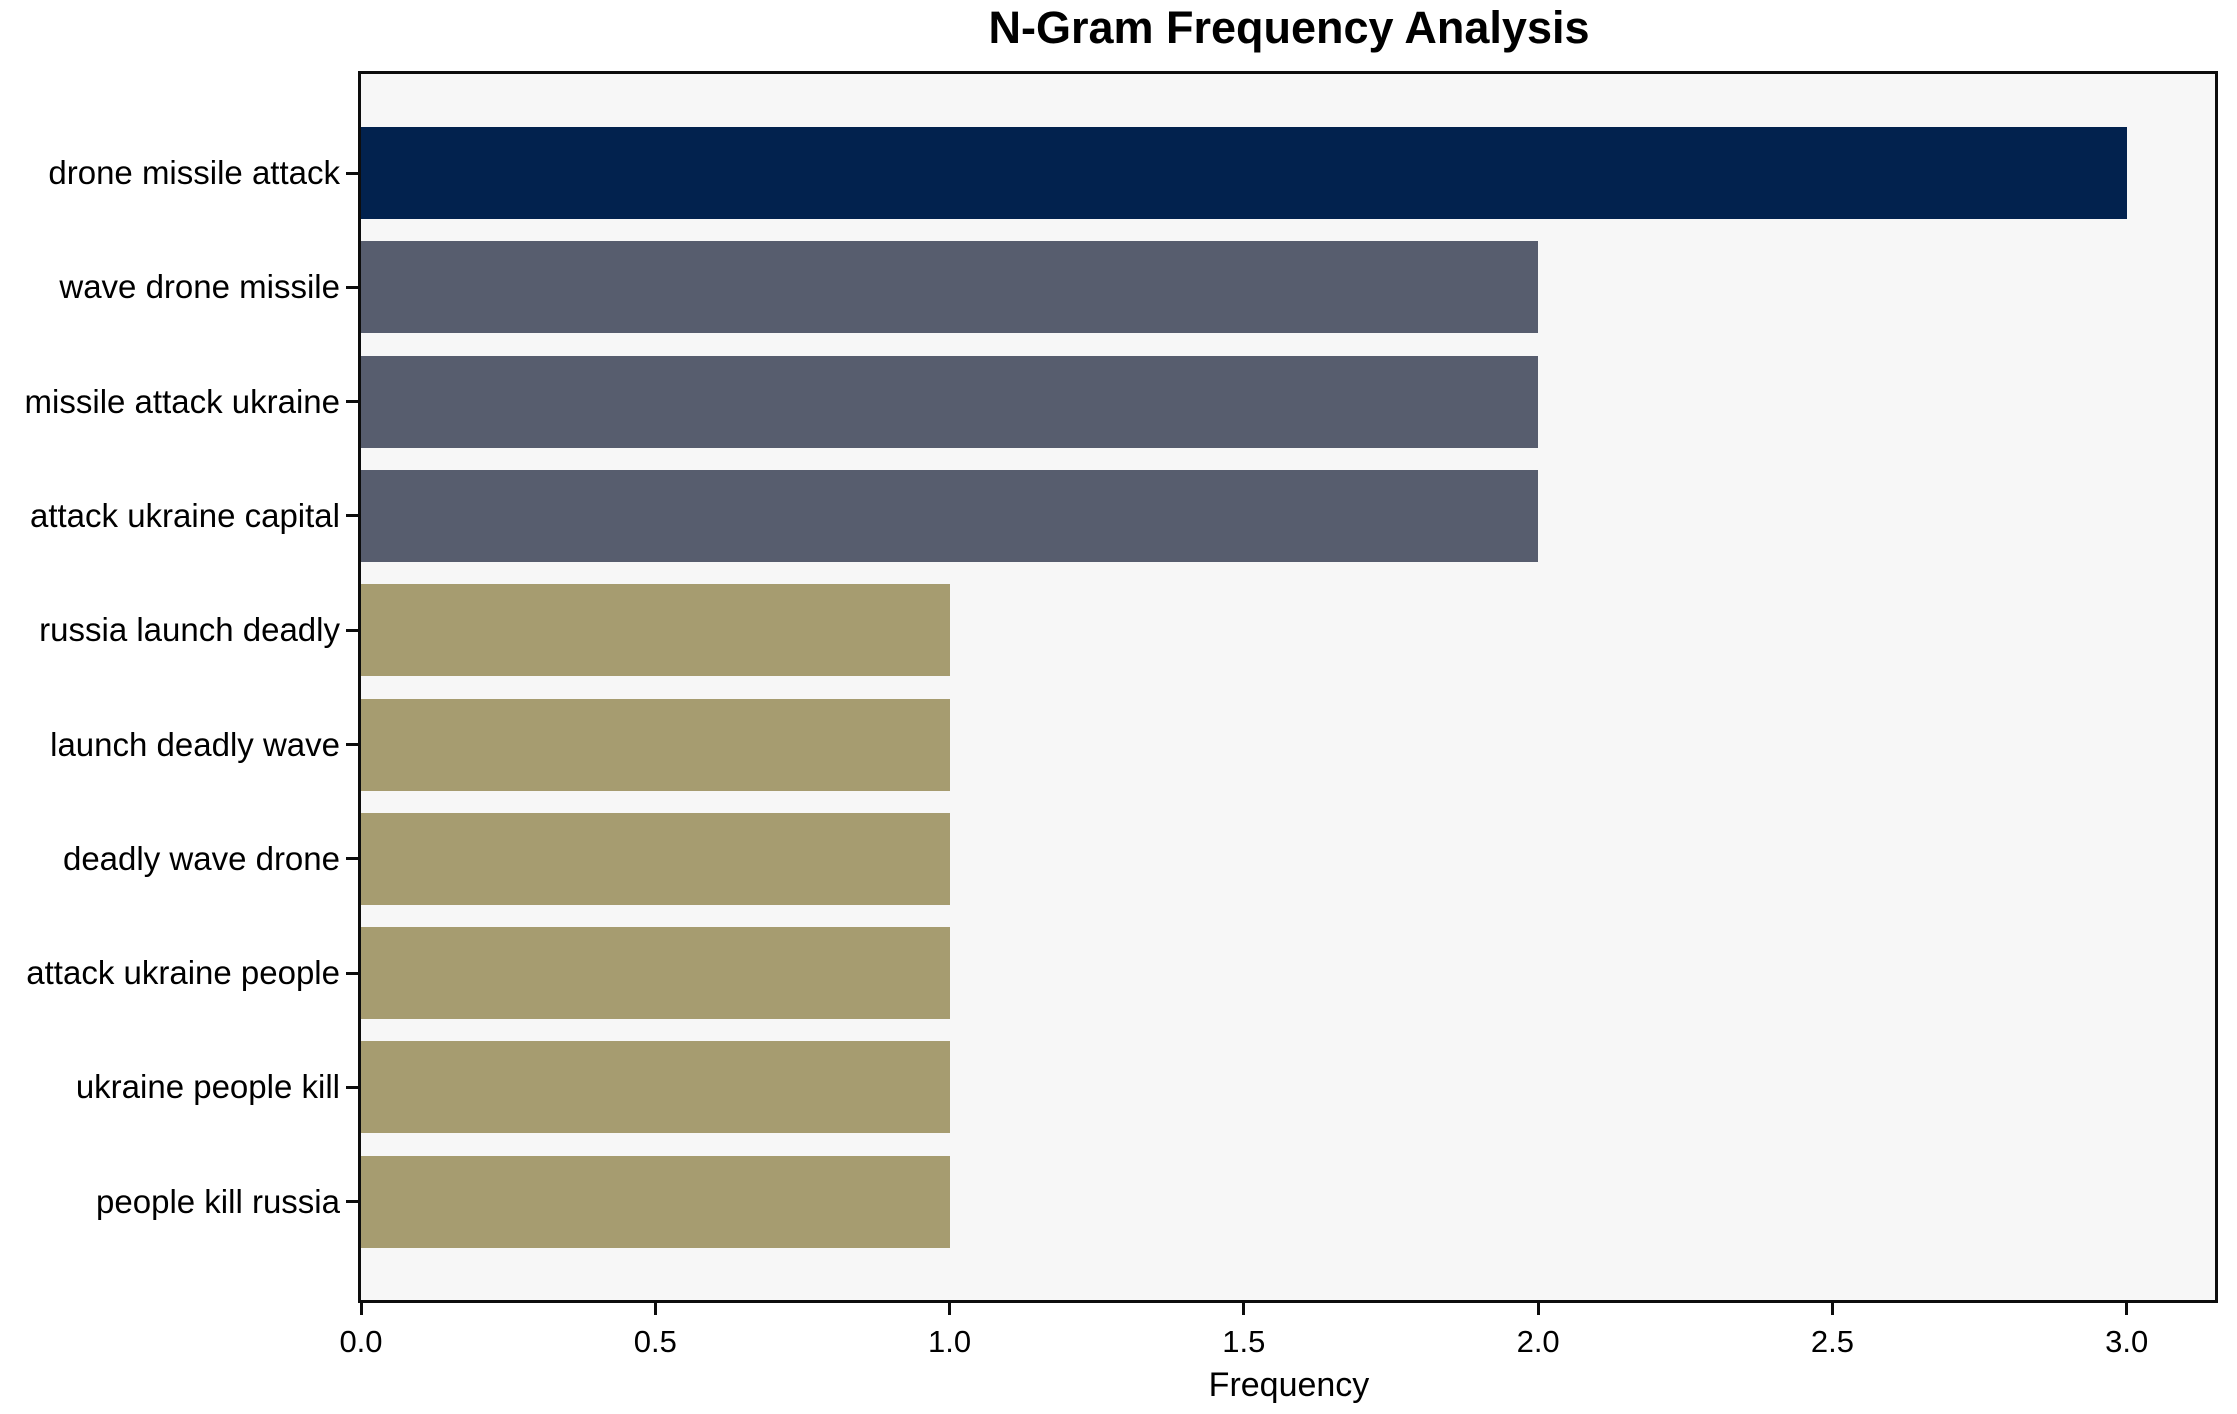  What do you see at coordinates (207, 1087) in the screenshot?
I see `y-tick-label: ukraine people kill` at bounding box center [207, 1087].